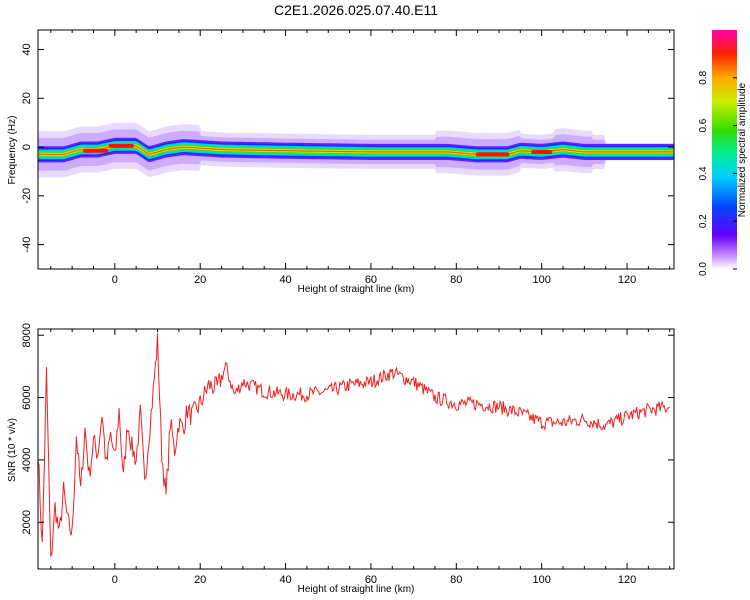 The height and width of the screenshot is (600, 750). What do you see at coordinates (27, 397) in the screenshot?
I see `snr-y-tick-label: 6000` at bounding box center [27, 397].